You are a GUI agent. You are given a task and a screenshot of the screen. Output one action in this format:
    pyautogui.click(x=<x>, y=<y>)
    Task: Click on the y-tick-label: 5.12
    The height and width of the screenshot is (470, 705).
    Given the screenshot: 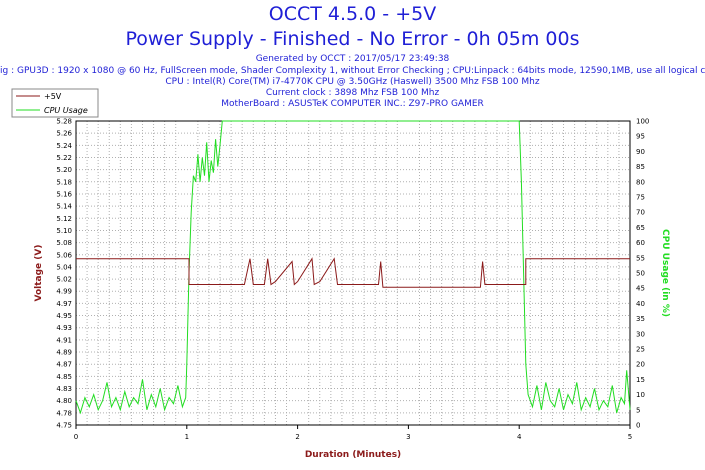 What is the action you would take?
    pyautogui.click(x=64, y=219)
    